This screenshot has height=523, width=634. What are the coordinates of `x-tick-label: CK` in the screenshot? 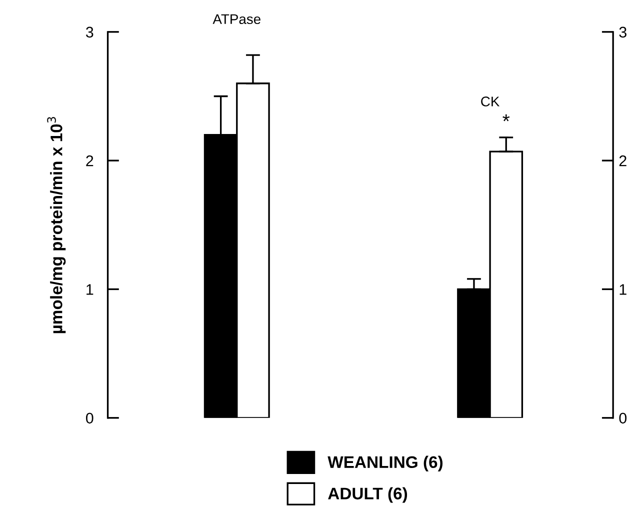 It's located at (490, 101).